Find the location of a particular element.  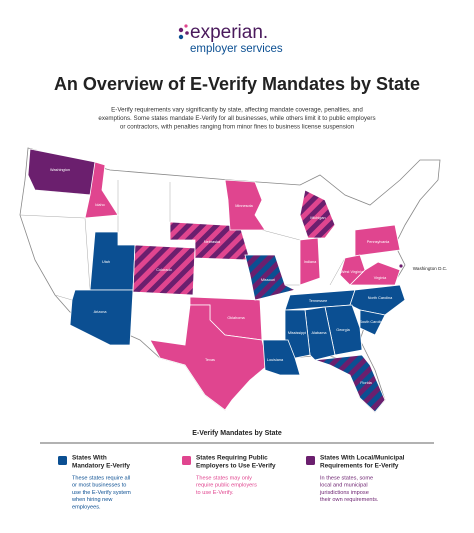

state-label: Arizona is located at coordinates (101, 312).